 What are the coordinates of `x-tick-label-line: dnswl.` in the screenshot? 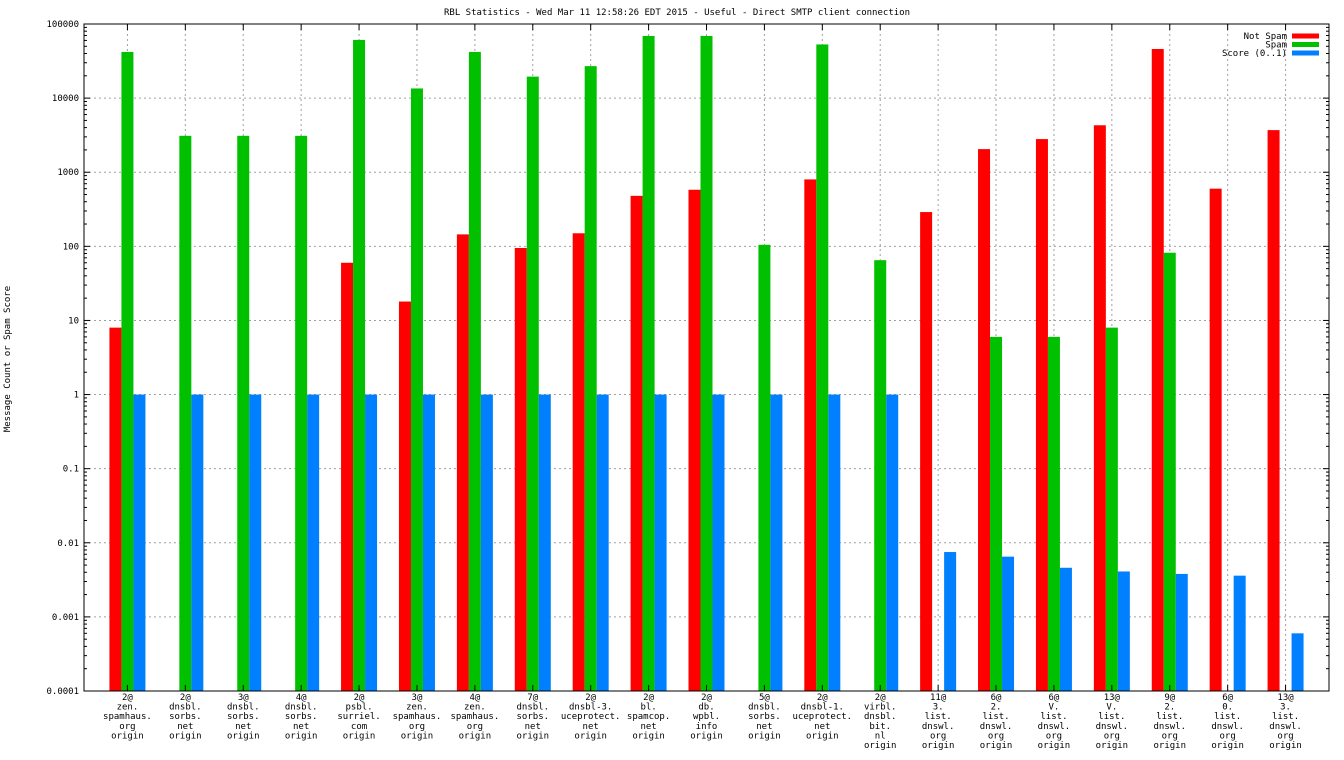 It's located at (996, 727).